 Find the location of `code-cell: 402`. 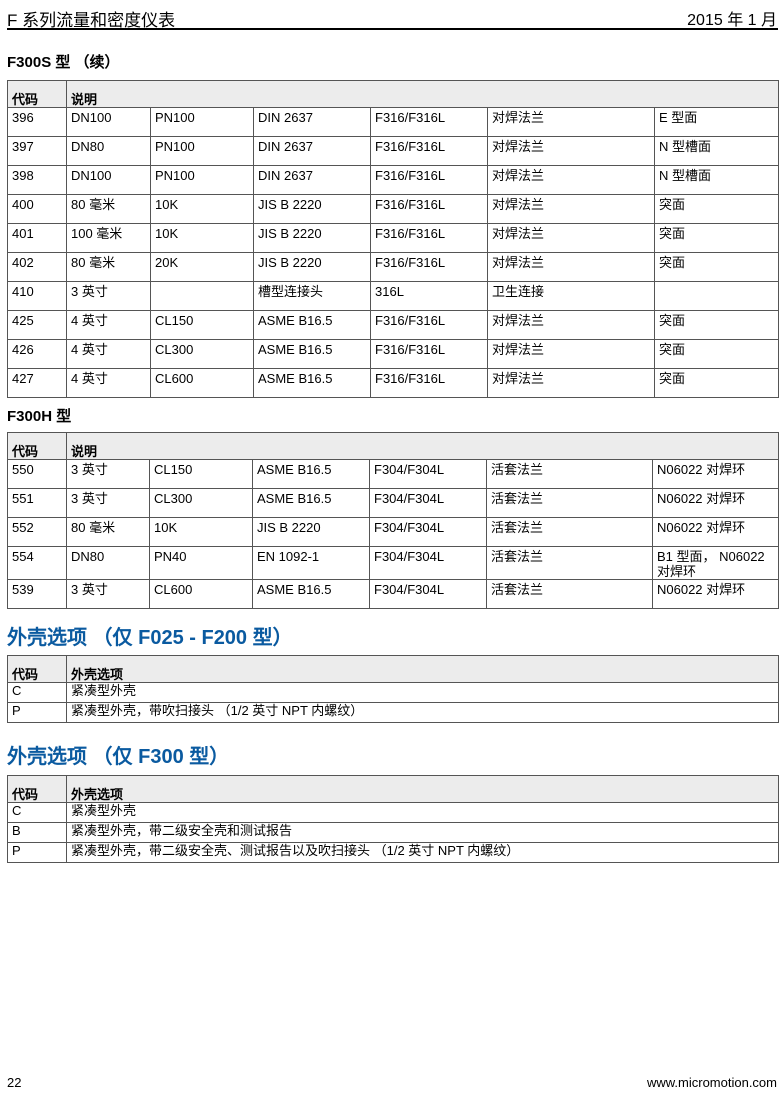

code-cell: 402 is located at coordinates (37, 267).